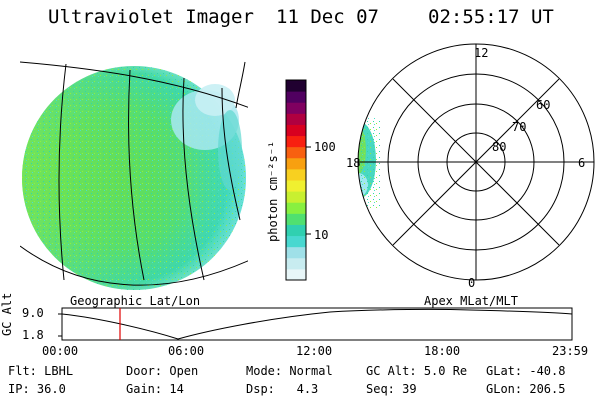 The image size is (600, 400). I want to click on header-date: 11 Dec 07, so click(327, 17).